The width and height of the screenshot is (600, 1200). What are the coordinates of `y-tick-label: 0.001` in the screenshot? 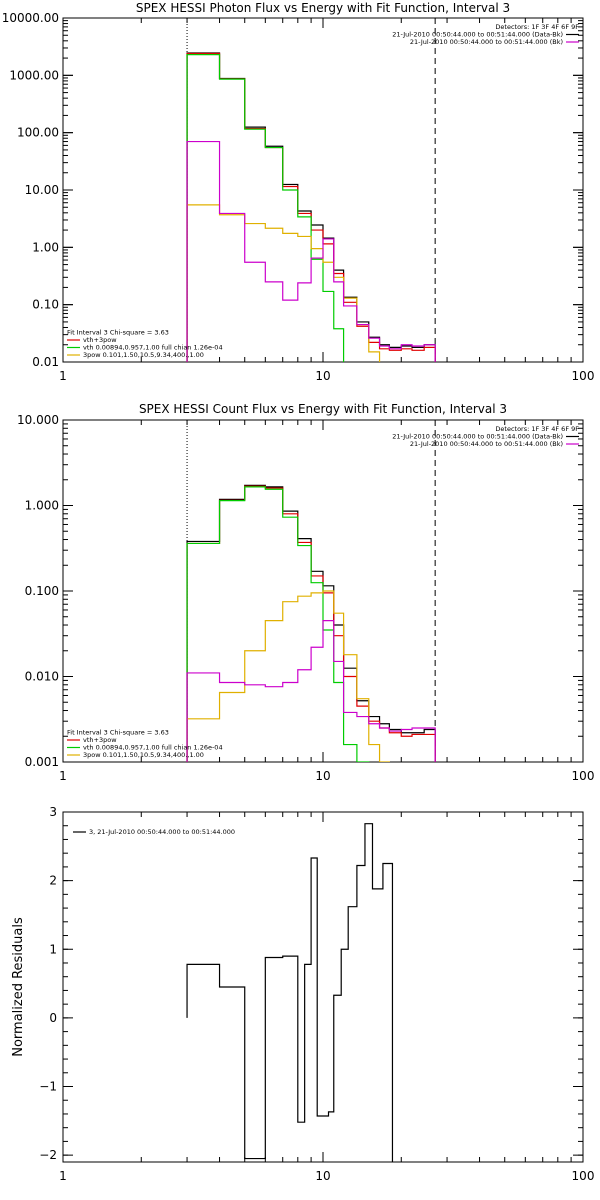 It's located at (42, 762).